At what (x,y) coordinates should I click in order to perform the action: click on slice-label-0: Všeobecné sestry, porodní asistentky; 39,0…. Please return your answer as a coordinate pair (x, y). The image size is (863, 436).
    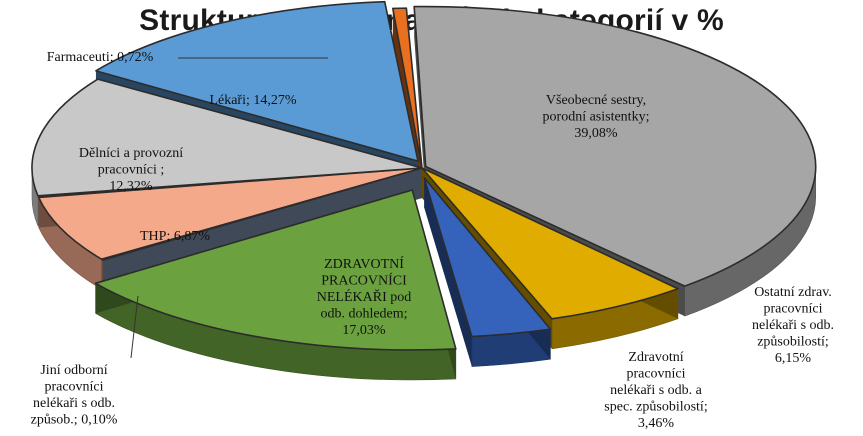
    Looking at the image, I should click on (596, 117).